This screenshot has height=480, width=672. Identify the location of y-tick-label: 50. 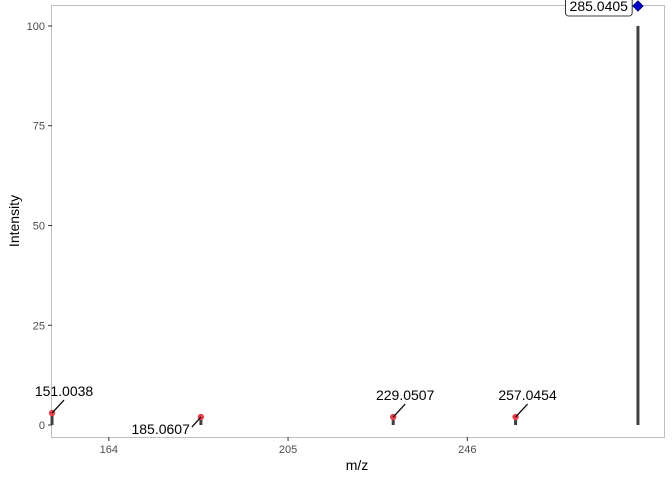
(39, 226).